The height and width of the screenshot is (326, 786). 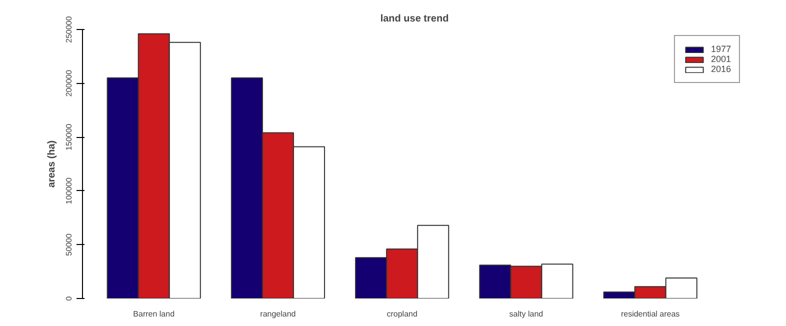 I want to click on legend-label: 2016, so click(x=720, y=69).